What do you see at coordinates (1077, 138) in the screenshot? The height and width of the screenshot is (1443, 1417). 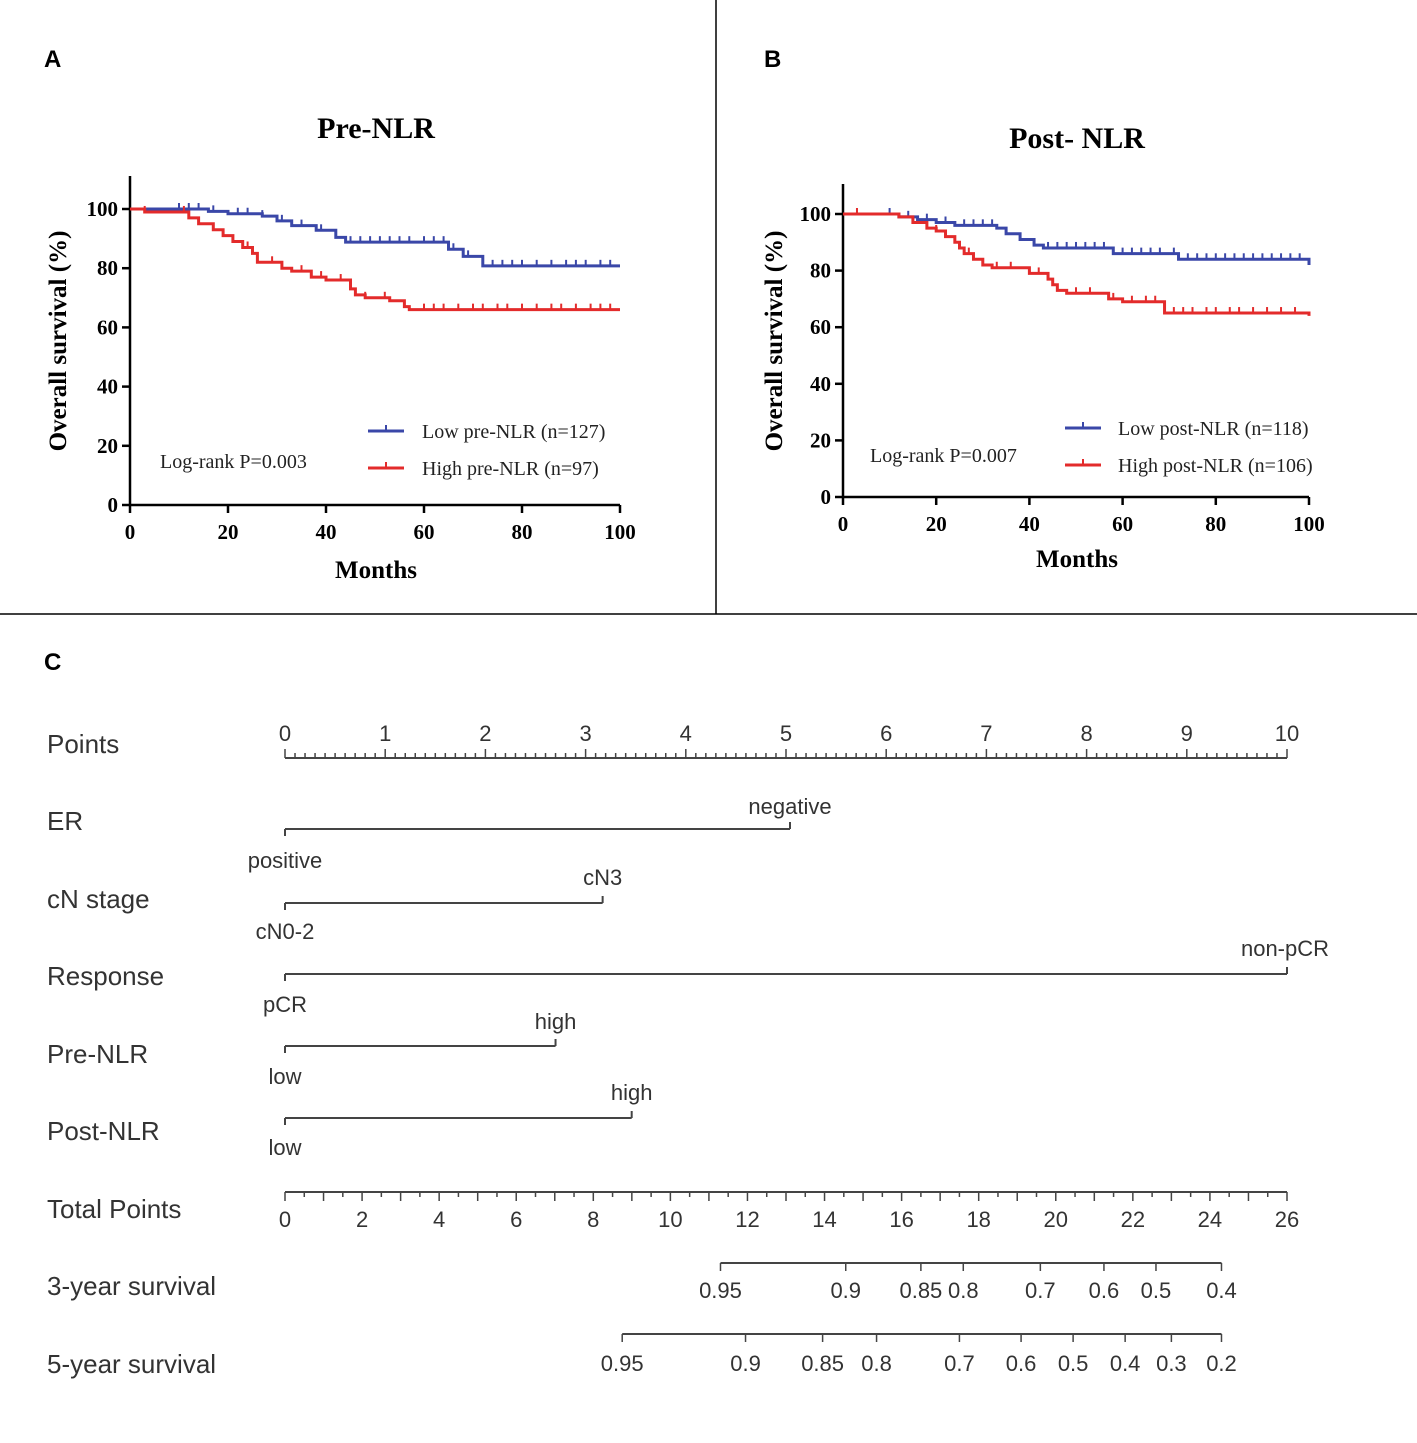 I see `chart-title: Post- NLR` at bounding box center [1077, 138].